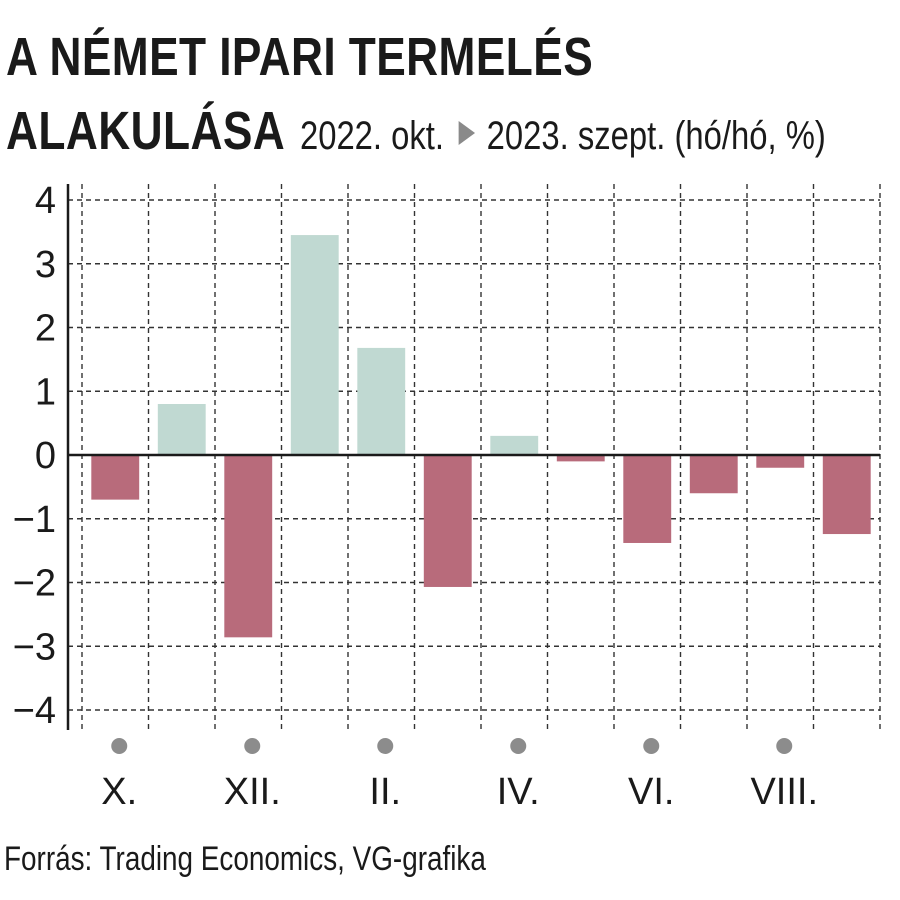  What do you see at coordinates (45, 329) in the screenshot?
I see `y-tick-label: 2` at bounding box center [45, 329].